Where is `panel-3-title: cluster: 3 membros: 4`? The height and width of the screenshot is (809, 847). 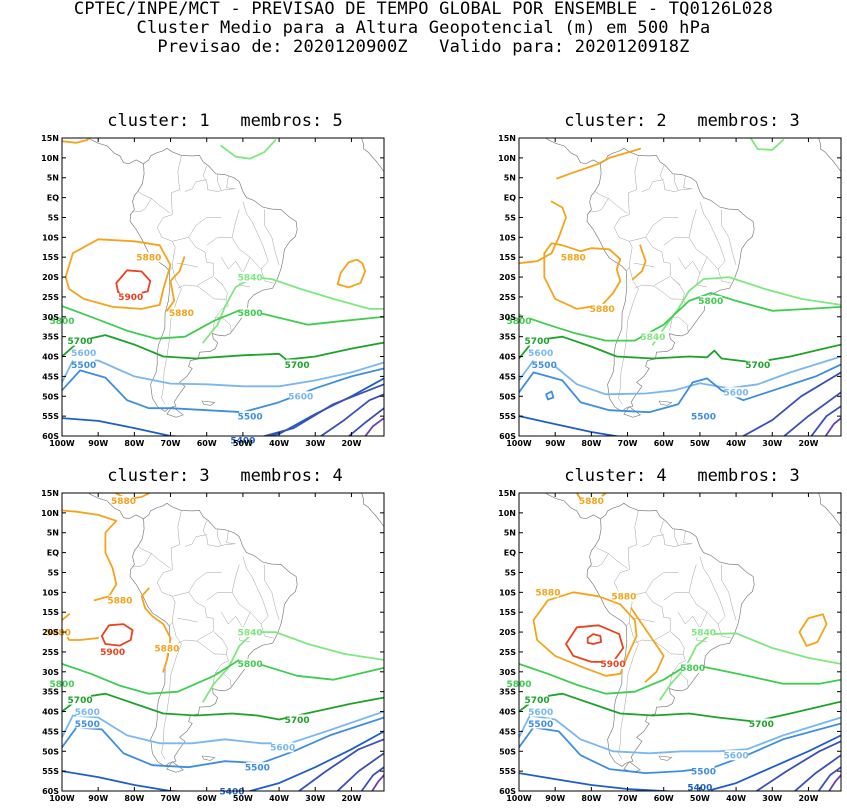 panel-3-title: cluster: 3 membros: 4 is located at coordinates (225, 476).